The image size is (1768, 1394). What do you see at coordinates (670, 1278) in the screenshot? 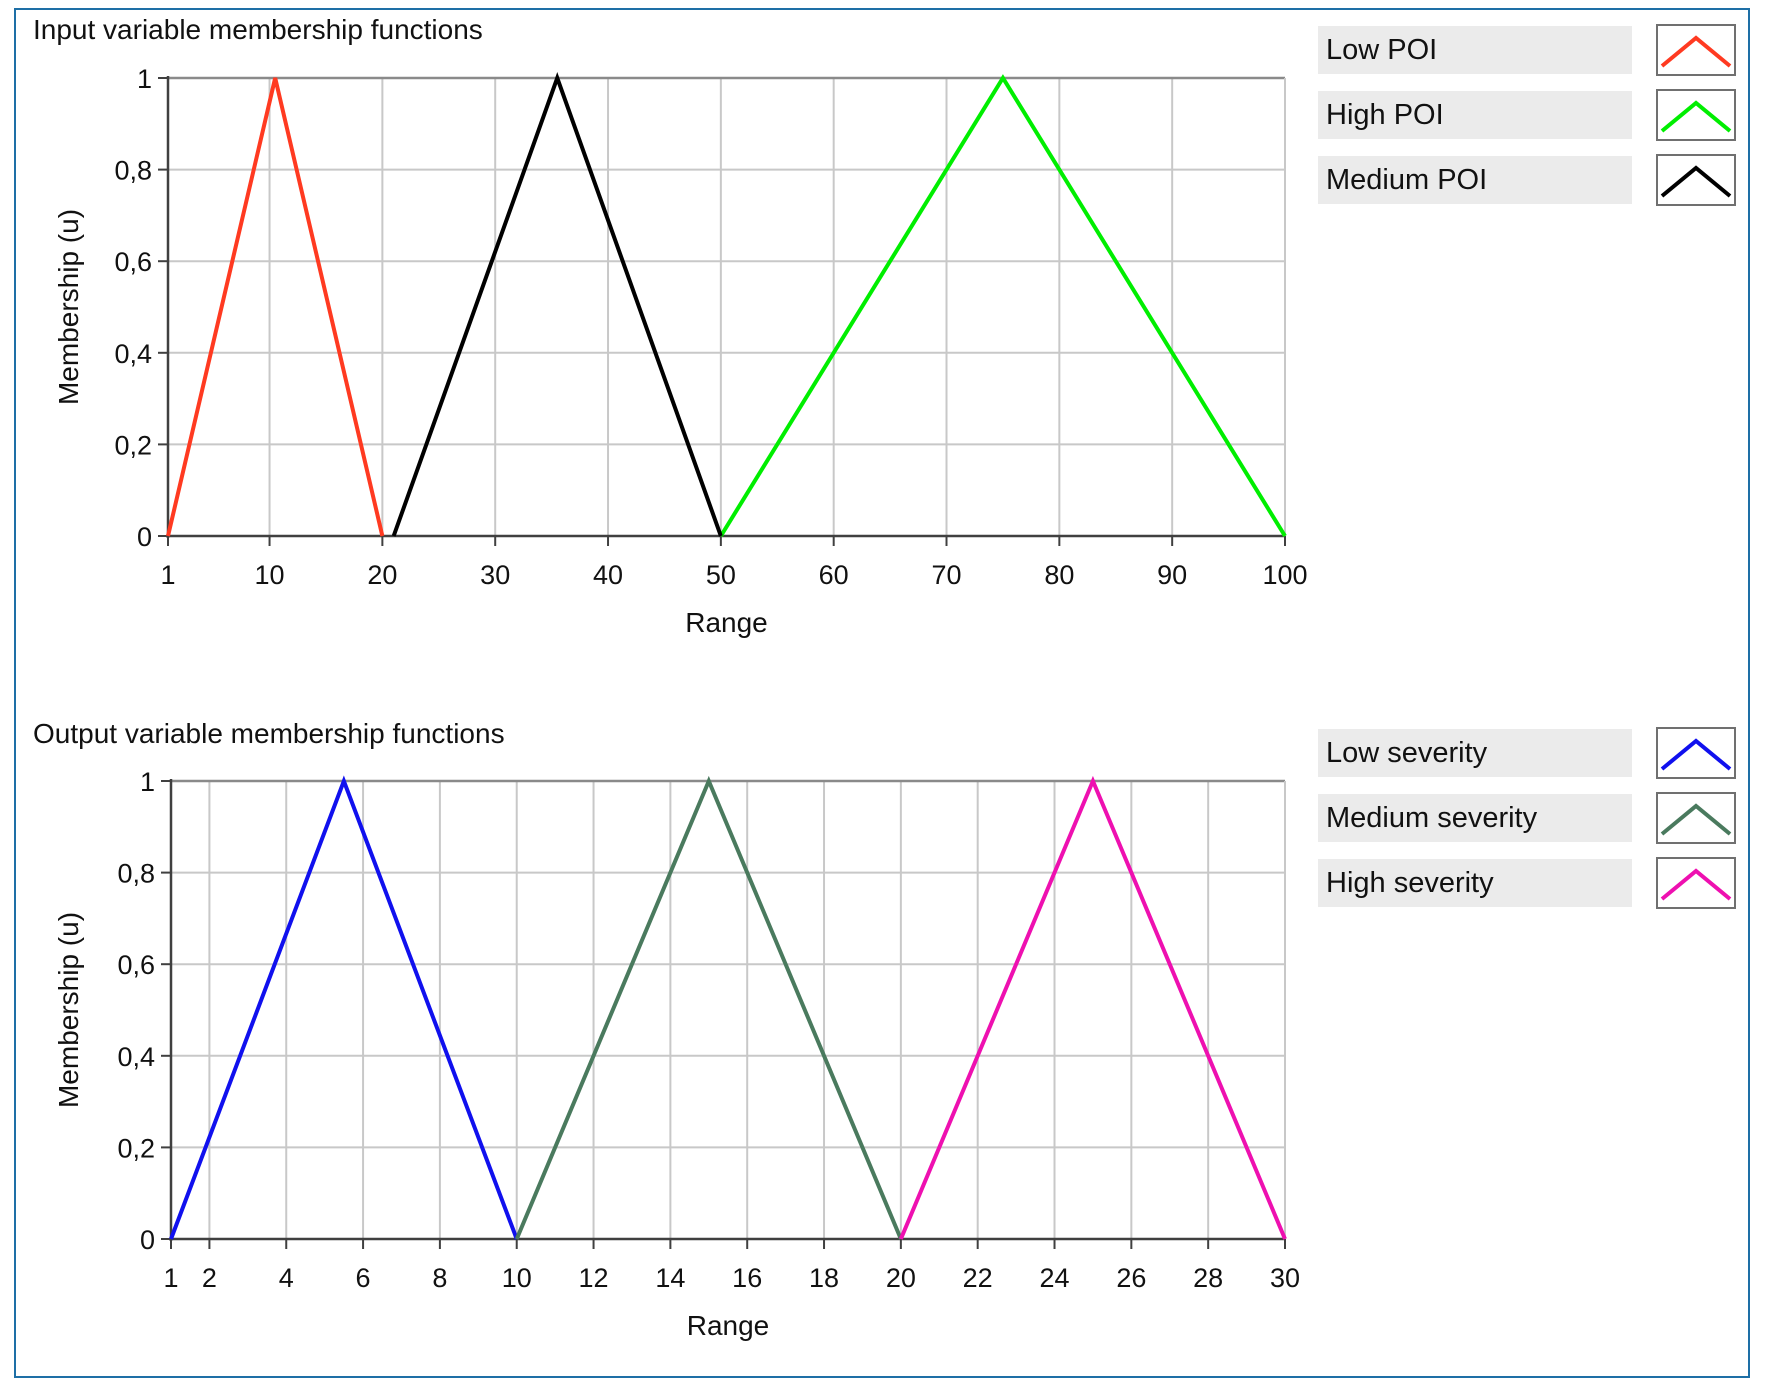
I see `x-tick-label: 14` at bounding box center [670, 1278].